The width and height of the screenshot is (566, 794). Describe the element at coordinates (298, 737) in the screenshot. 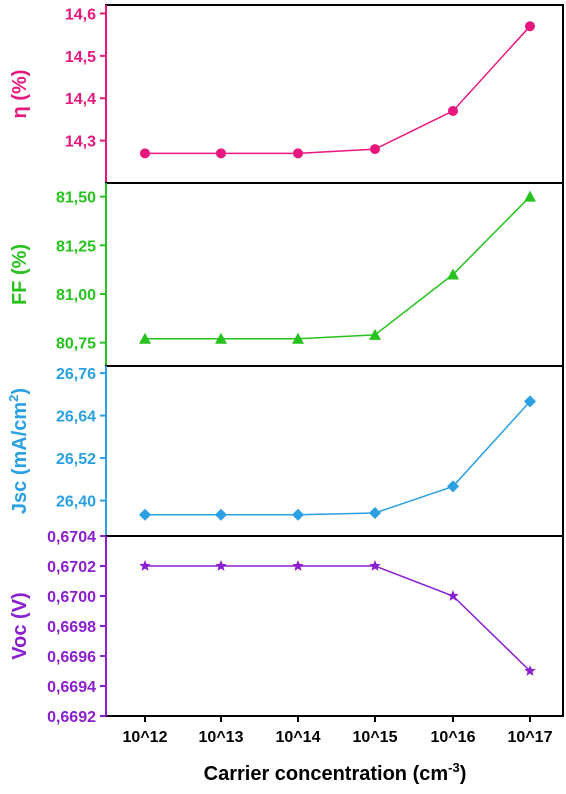

I see `x-tick-label: 10^14` at that location.